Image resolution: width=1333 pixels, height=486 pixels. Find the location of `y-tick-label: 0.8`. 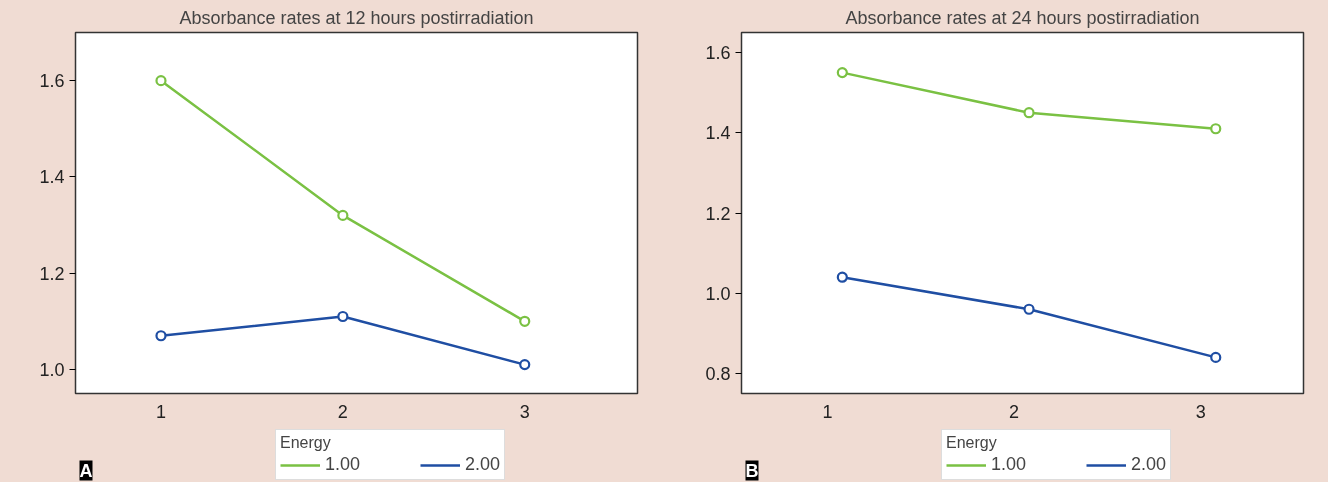

y-tick-label: 0.8 is located at coordinates (718, 373).